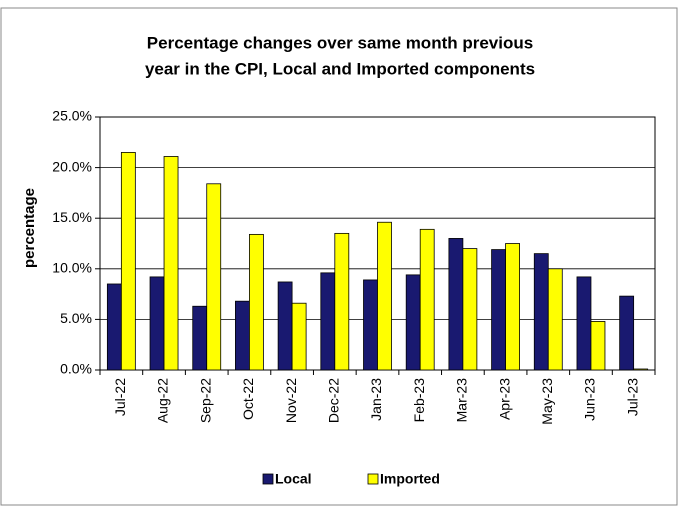  I want to click on y-axis-title: percentage, so click(29, 228).